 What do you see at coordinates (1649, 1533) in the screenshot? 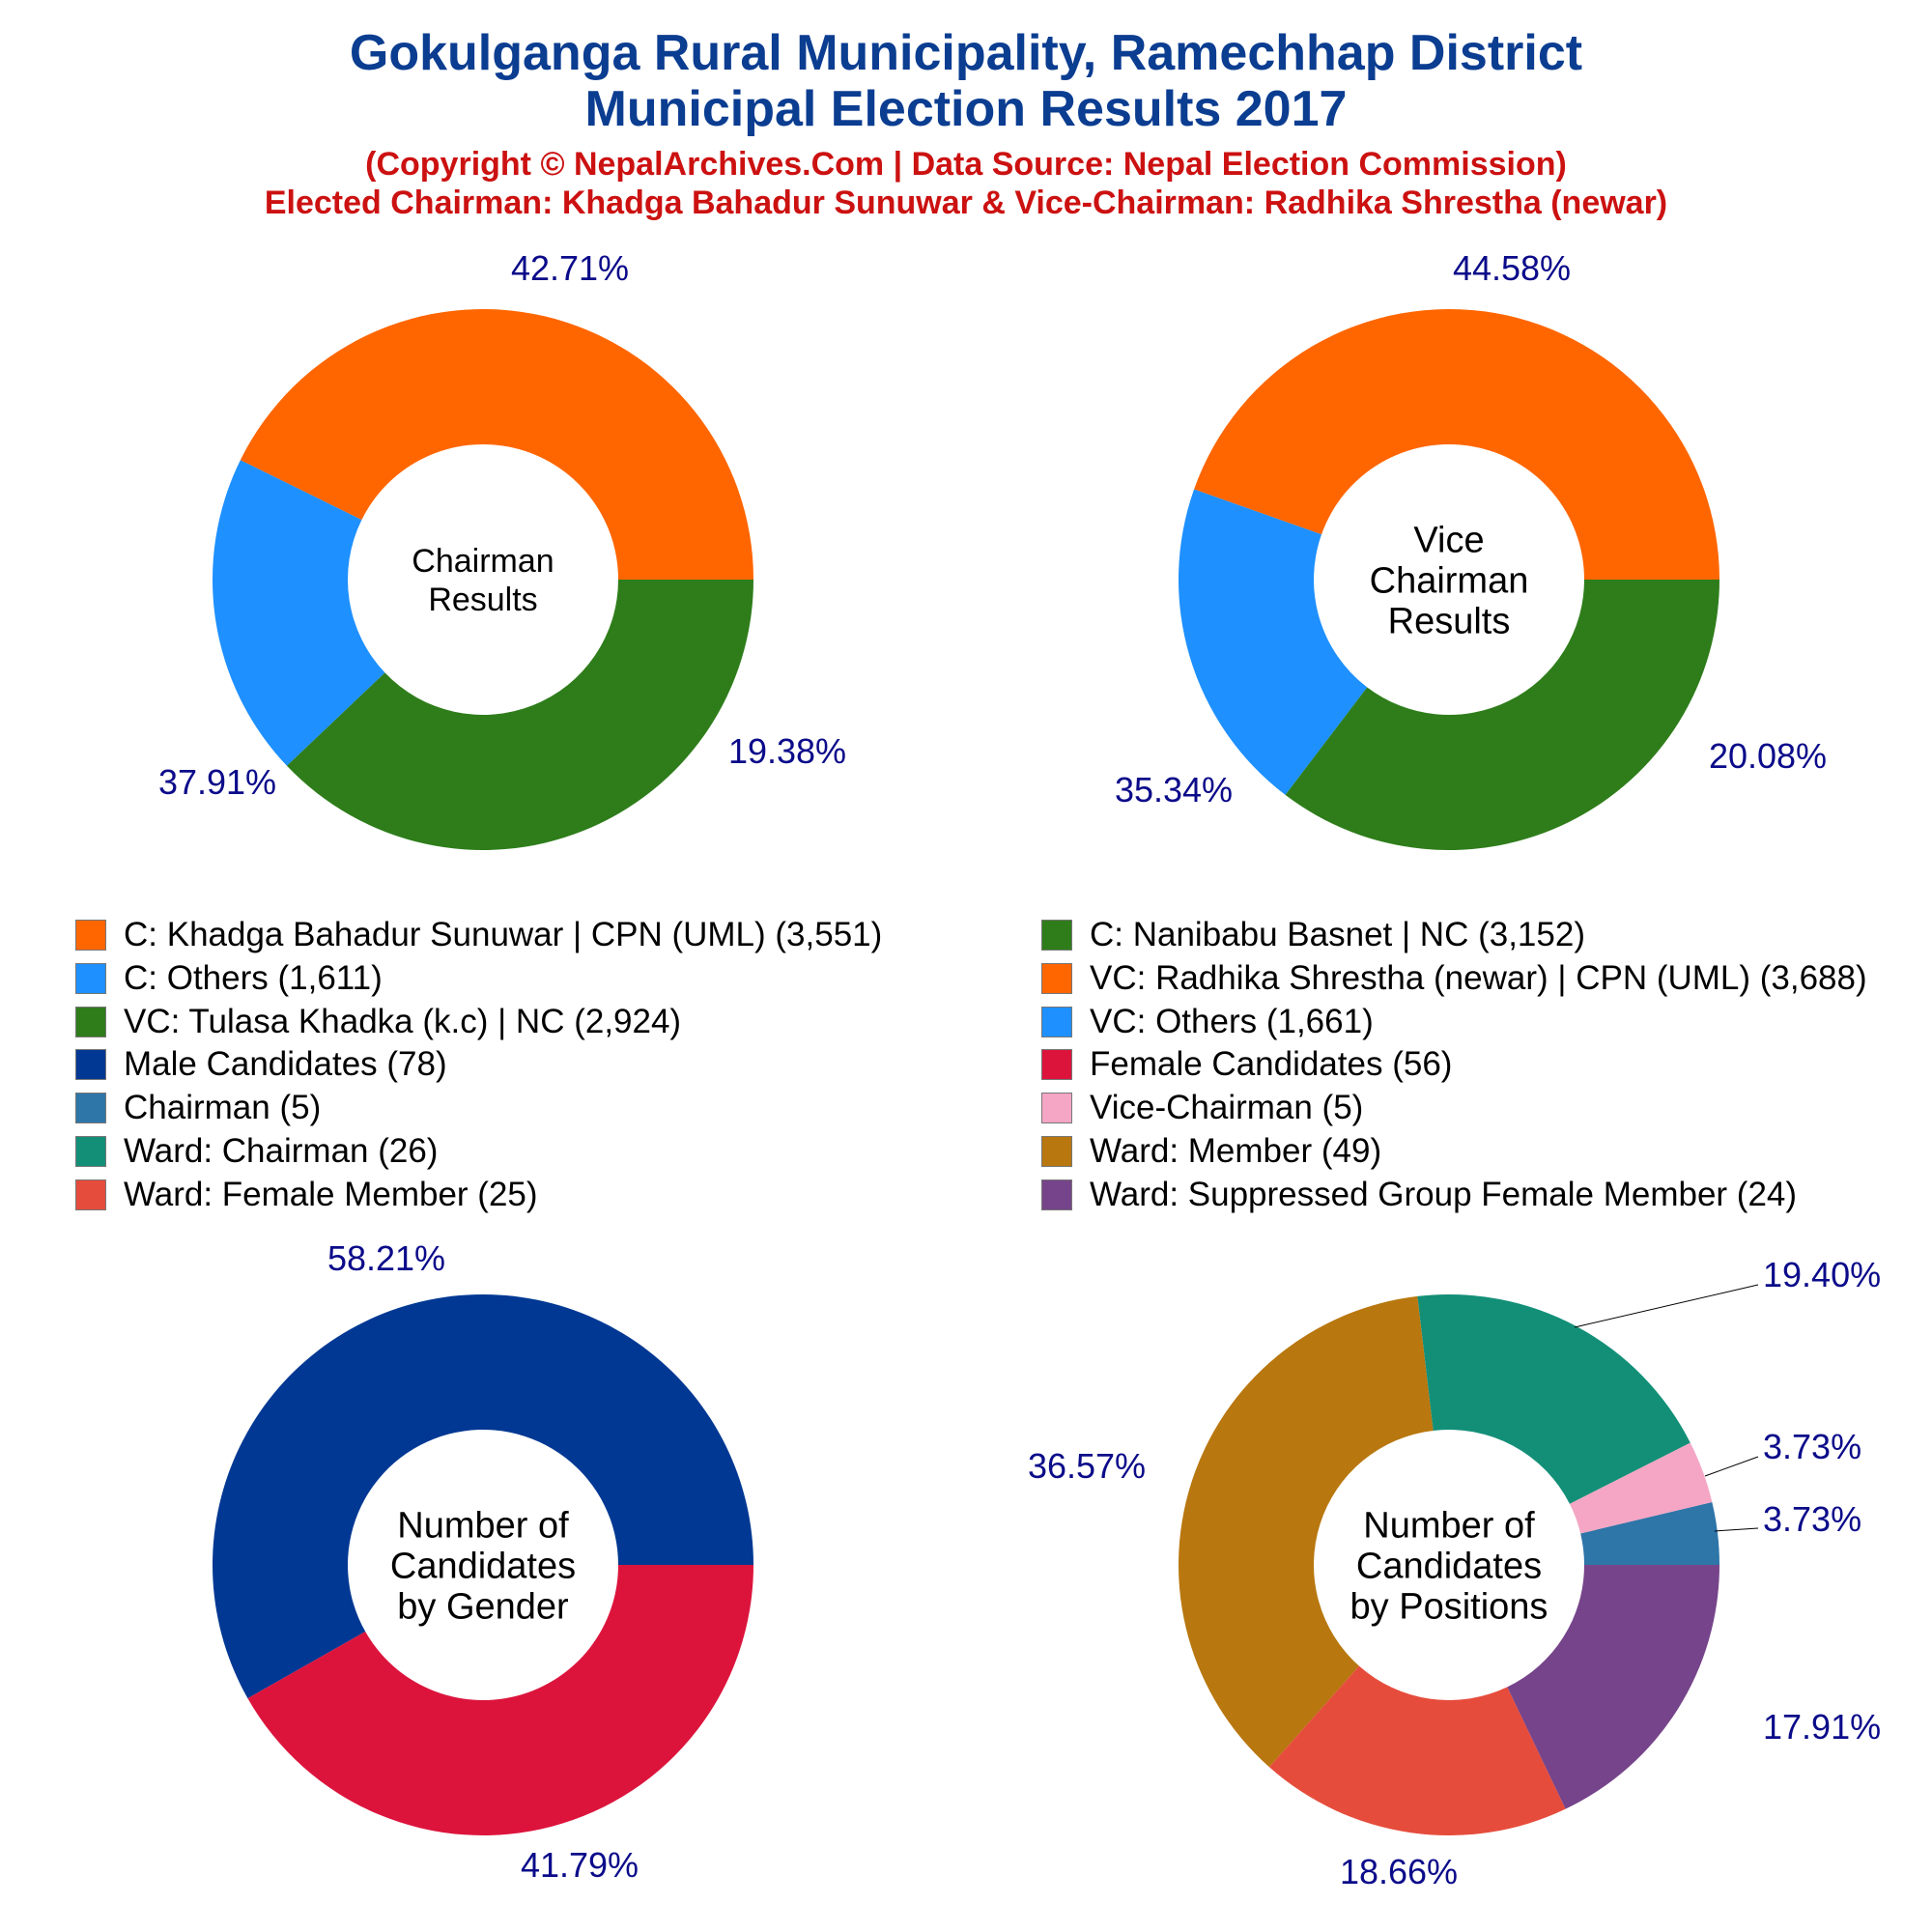
I see `chart4-slice-chairman` at bounding box center [1649, 1533].